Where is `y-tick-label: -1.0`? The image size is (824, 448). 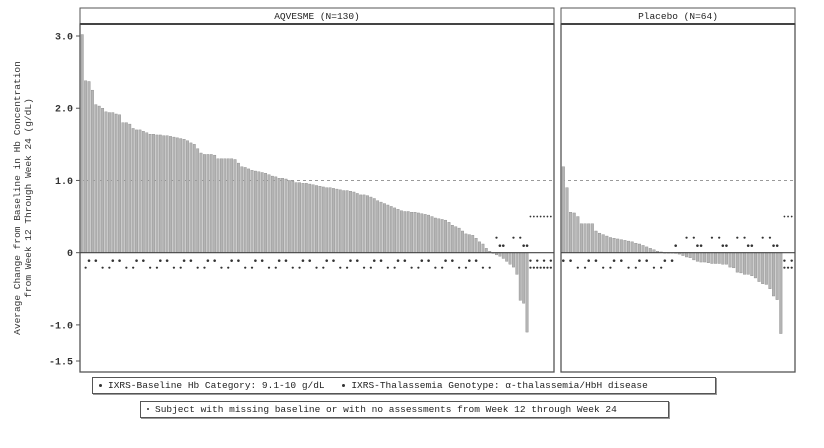
y-tick-label: -1.0 is located at coordinates (61, 326).